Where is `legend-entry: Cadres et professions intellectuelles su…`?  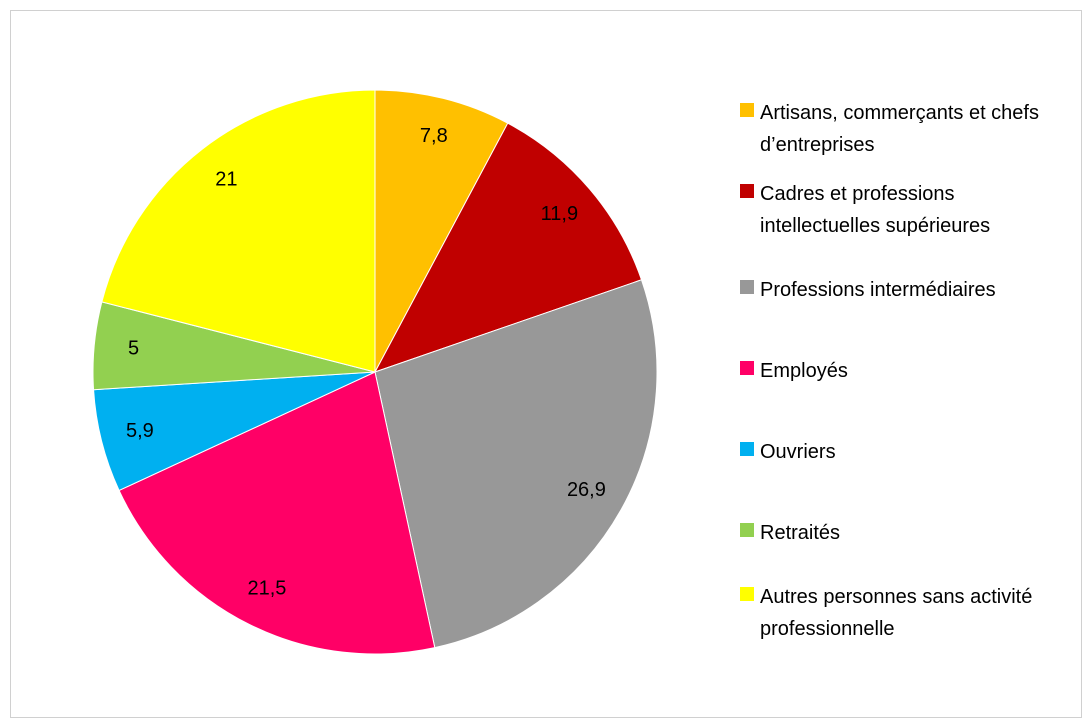 legend-entry: Cadres et professions intellectuelles su… is located at coordinates (897, 210).